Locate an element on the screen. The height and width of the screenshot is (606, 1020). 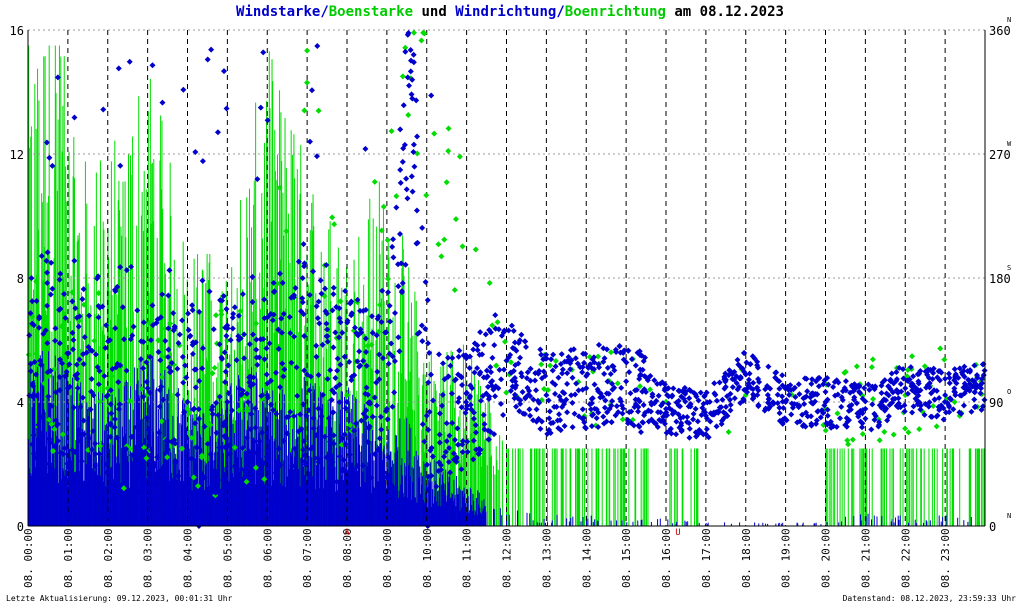
left-tick-label: 12 is located at coordinates (17, 155).